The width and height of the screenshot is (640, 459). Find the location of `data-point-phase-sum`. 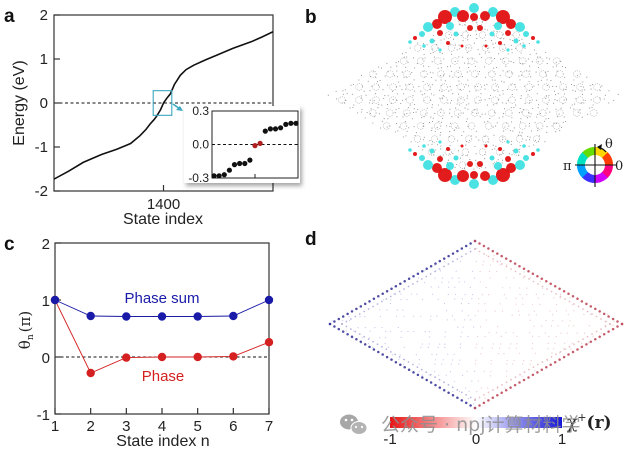

data-point-phase-sum is located at coordinates (126, 316).